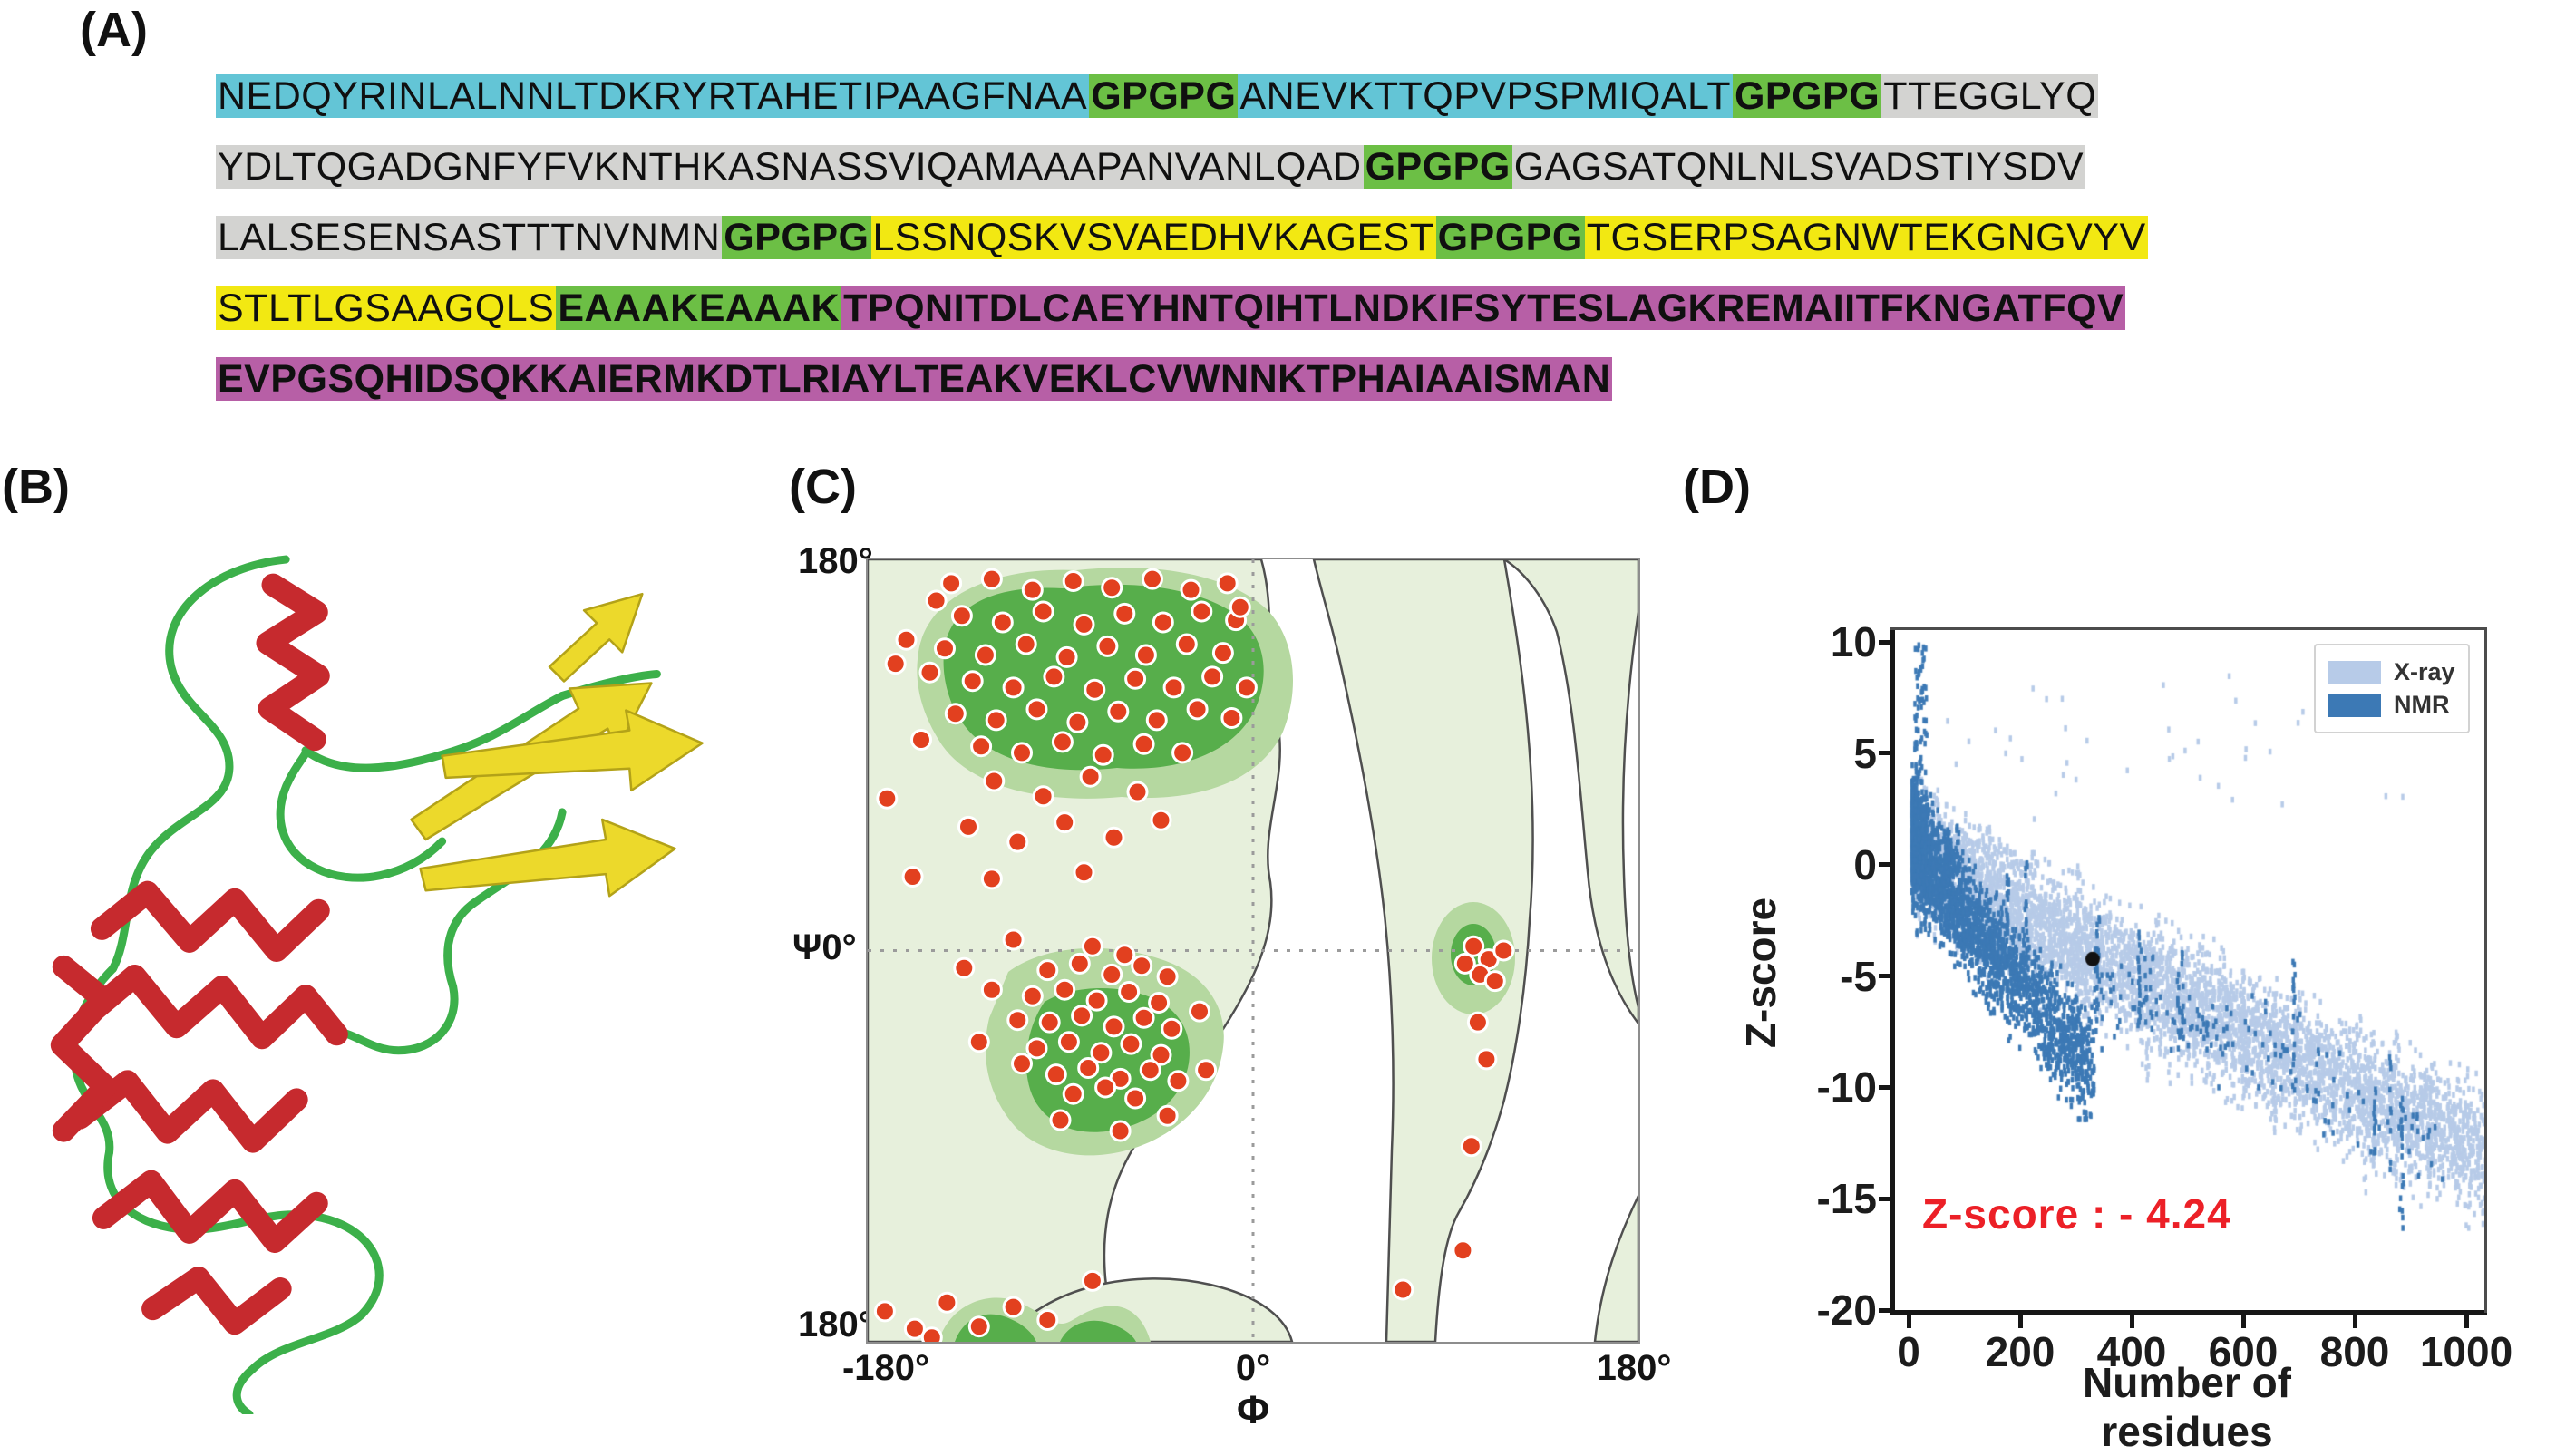  Describe the element at coordinates (2354, 1351) in the screenshot. I see `zscore-x-tick-label: 800` at that location.